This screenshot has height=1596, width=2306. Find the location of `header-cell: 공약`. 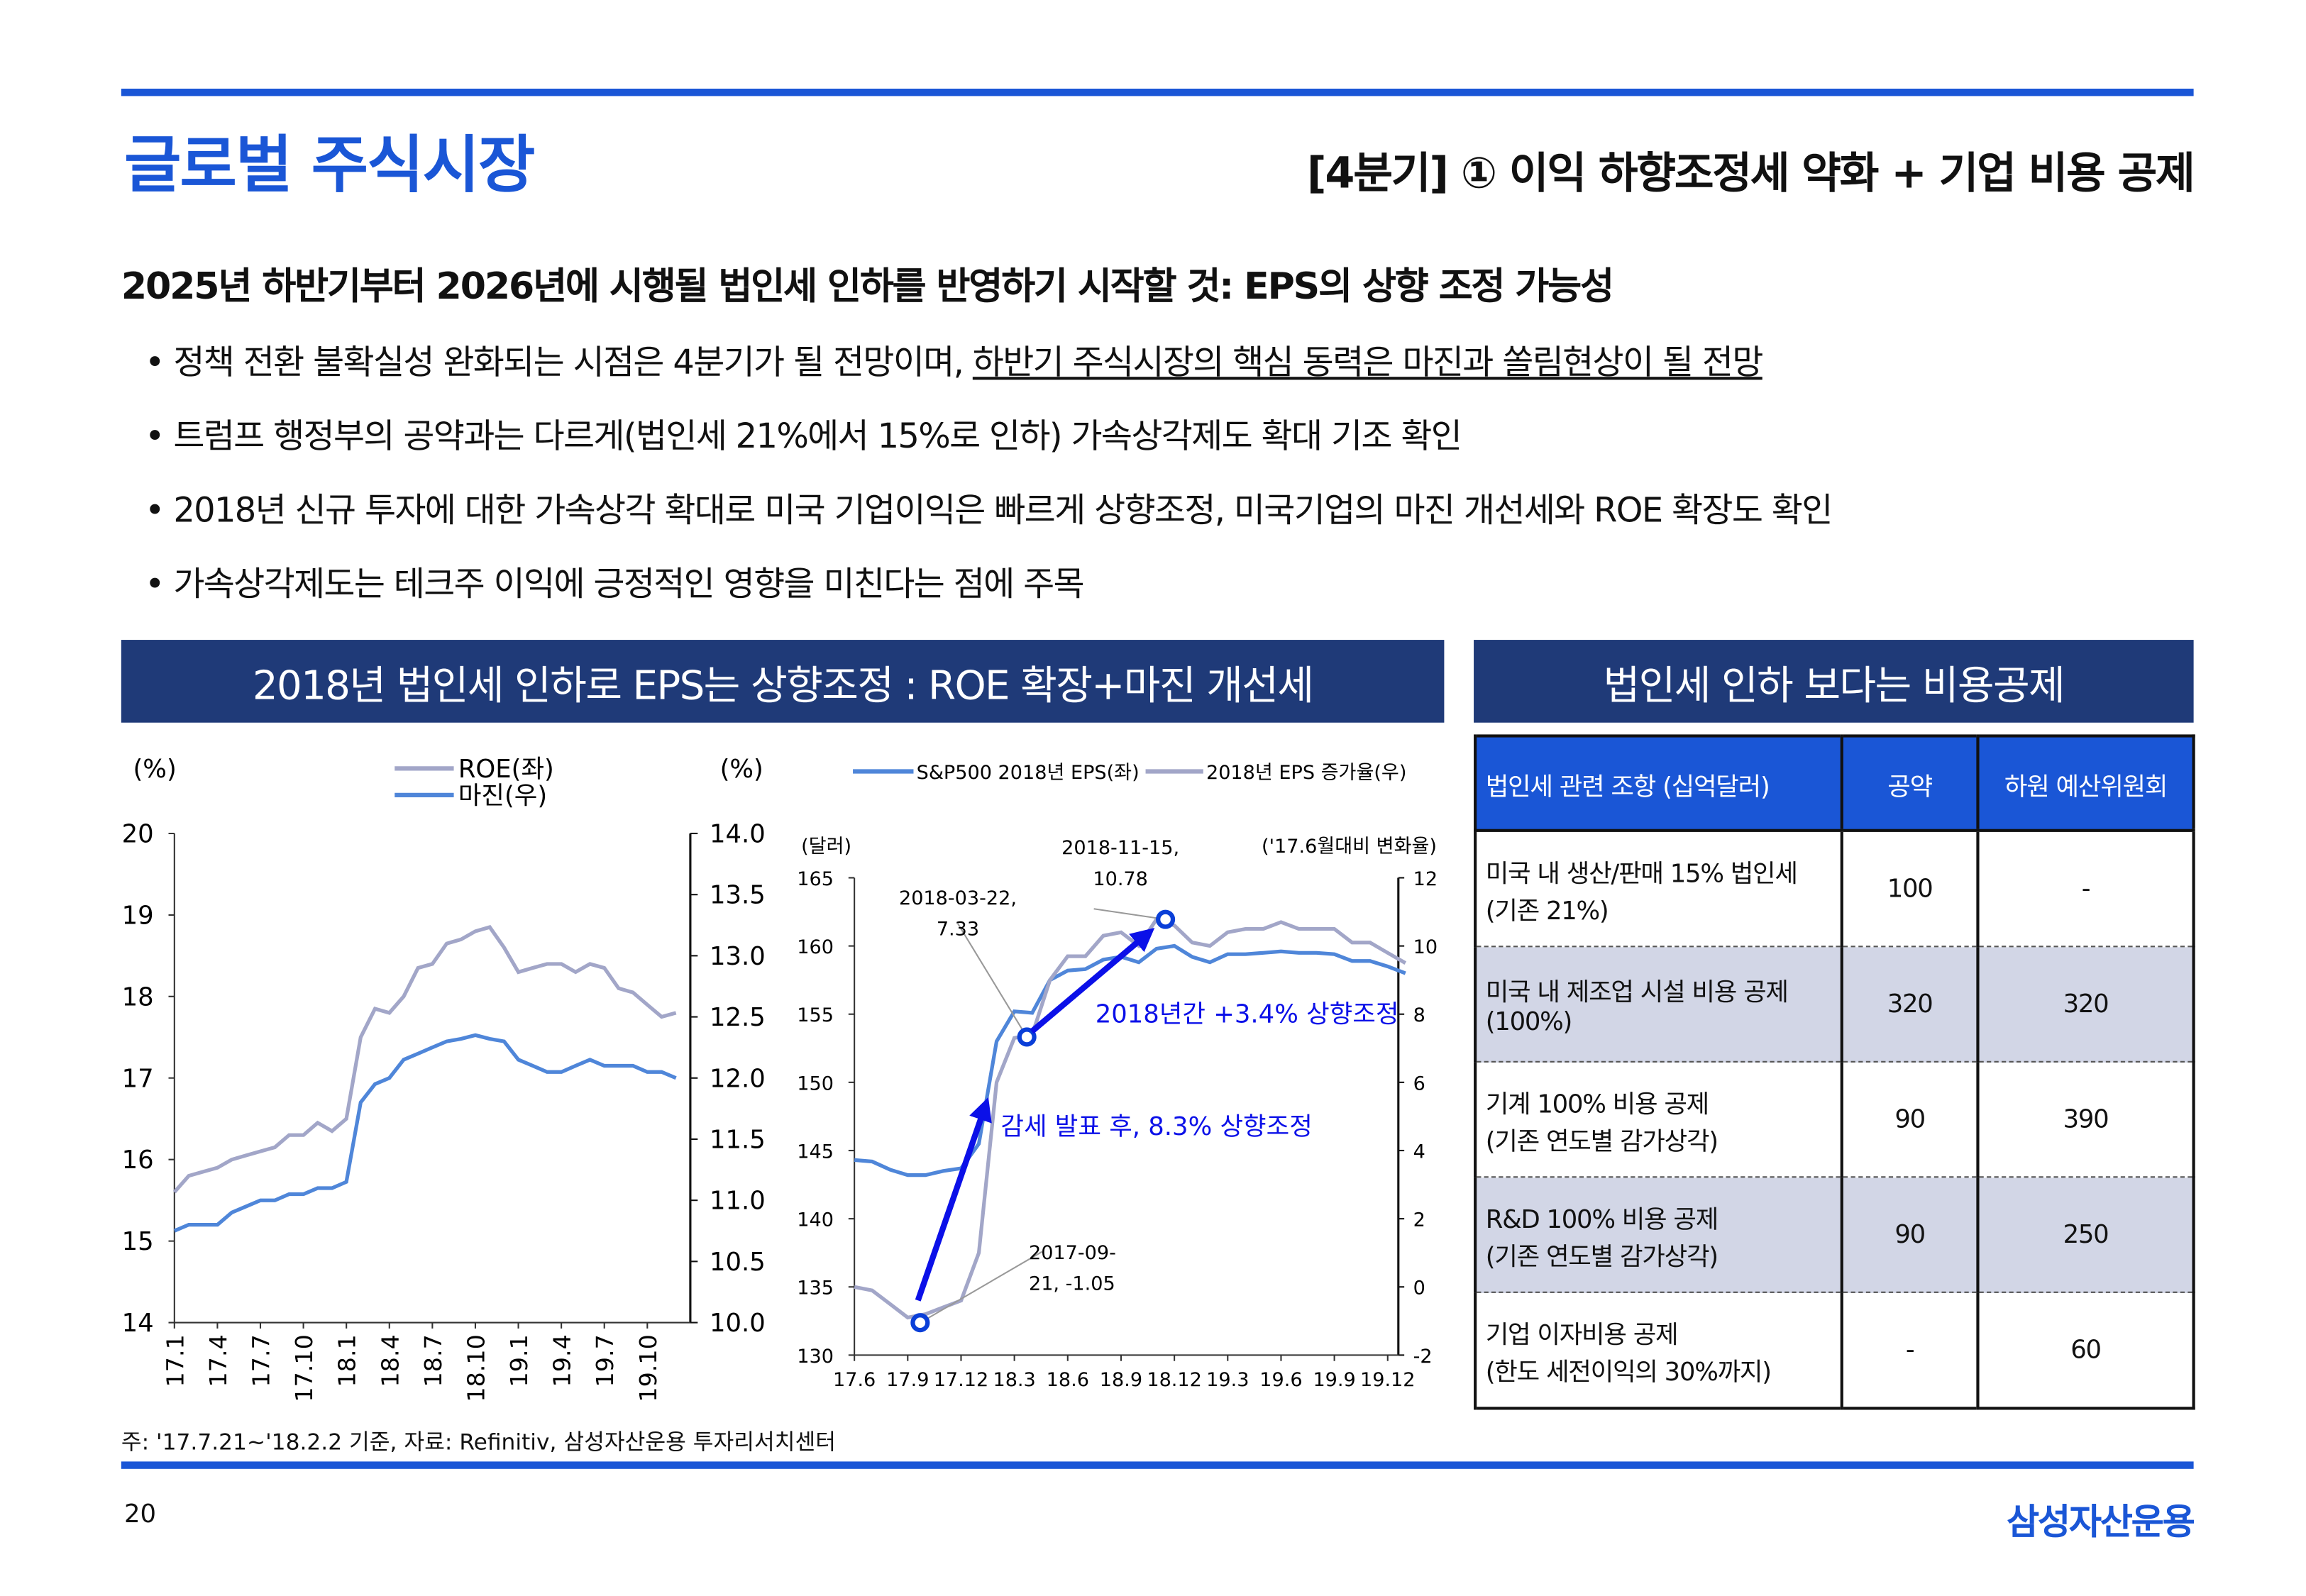

header-cell: 공약 is located at coordinates (1909, 784).